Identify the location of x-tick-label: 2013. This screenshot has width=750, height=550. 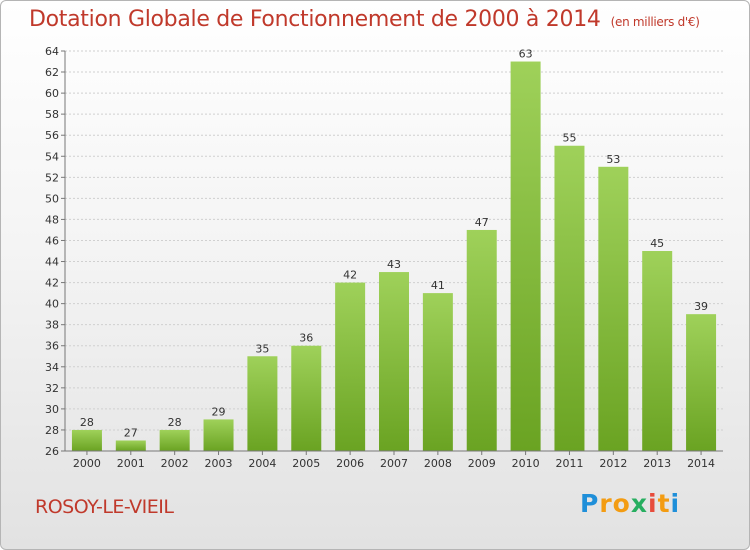
(657, 463).